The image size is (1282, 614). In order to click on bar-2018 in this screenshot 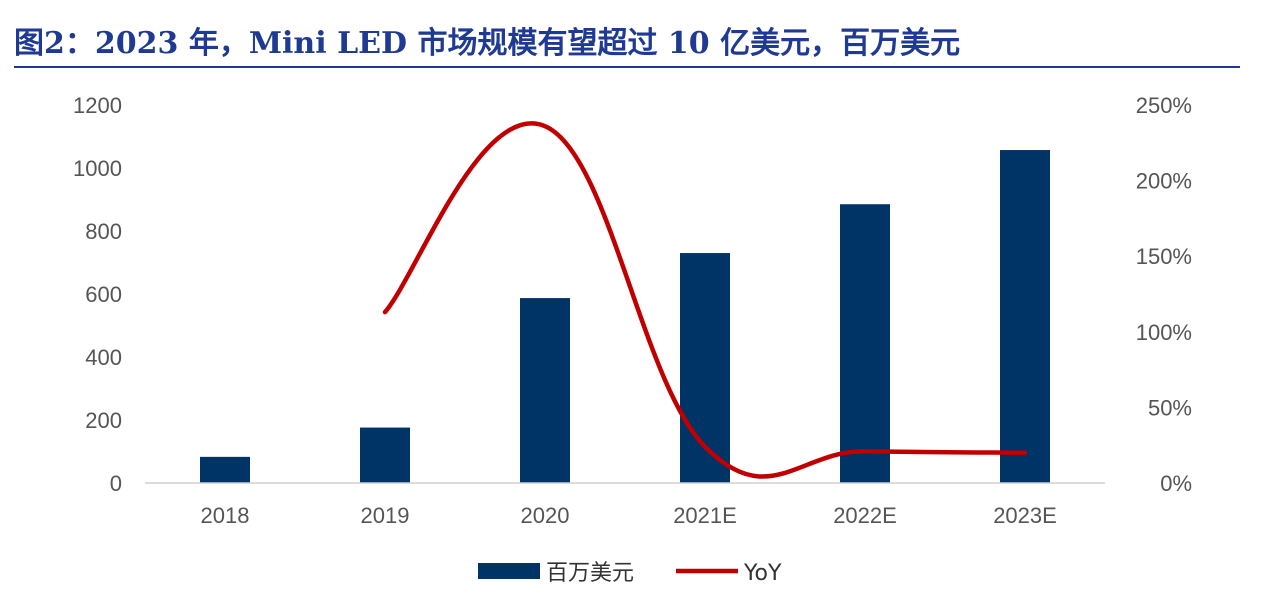, I will do `click(225, 469)`.